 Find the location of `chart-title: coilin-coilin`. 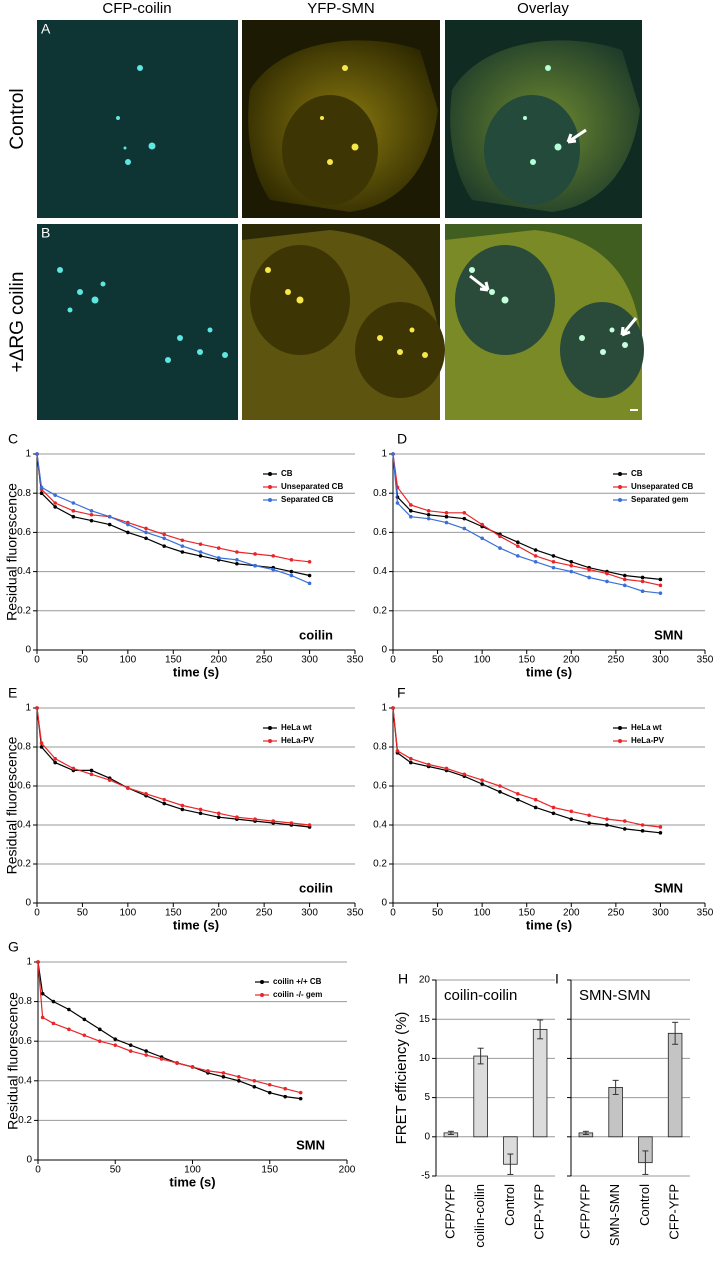

chart-title: coilin-coilin is located at coordinates (480, 995).